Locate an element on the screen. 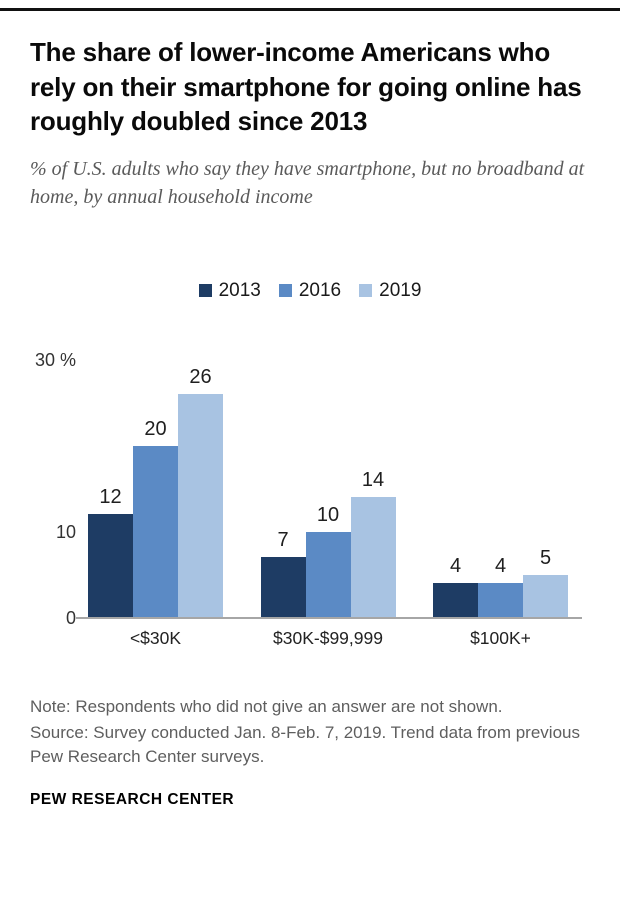 The image size is (620, 900). bar-value-label: 12 is located at coordinates (110, 497).